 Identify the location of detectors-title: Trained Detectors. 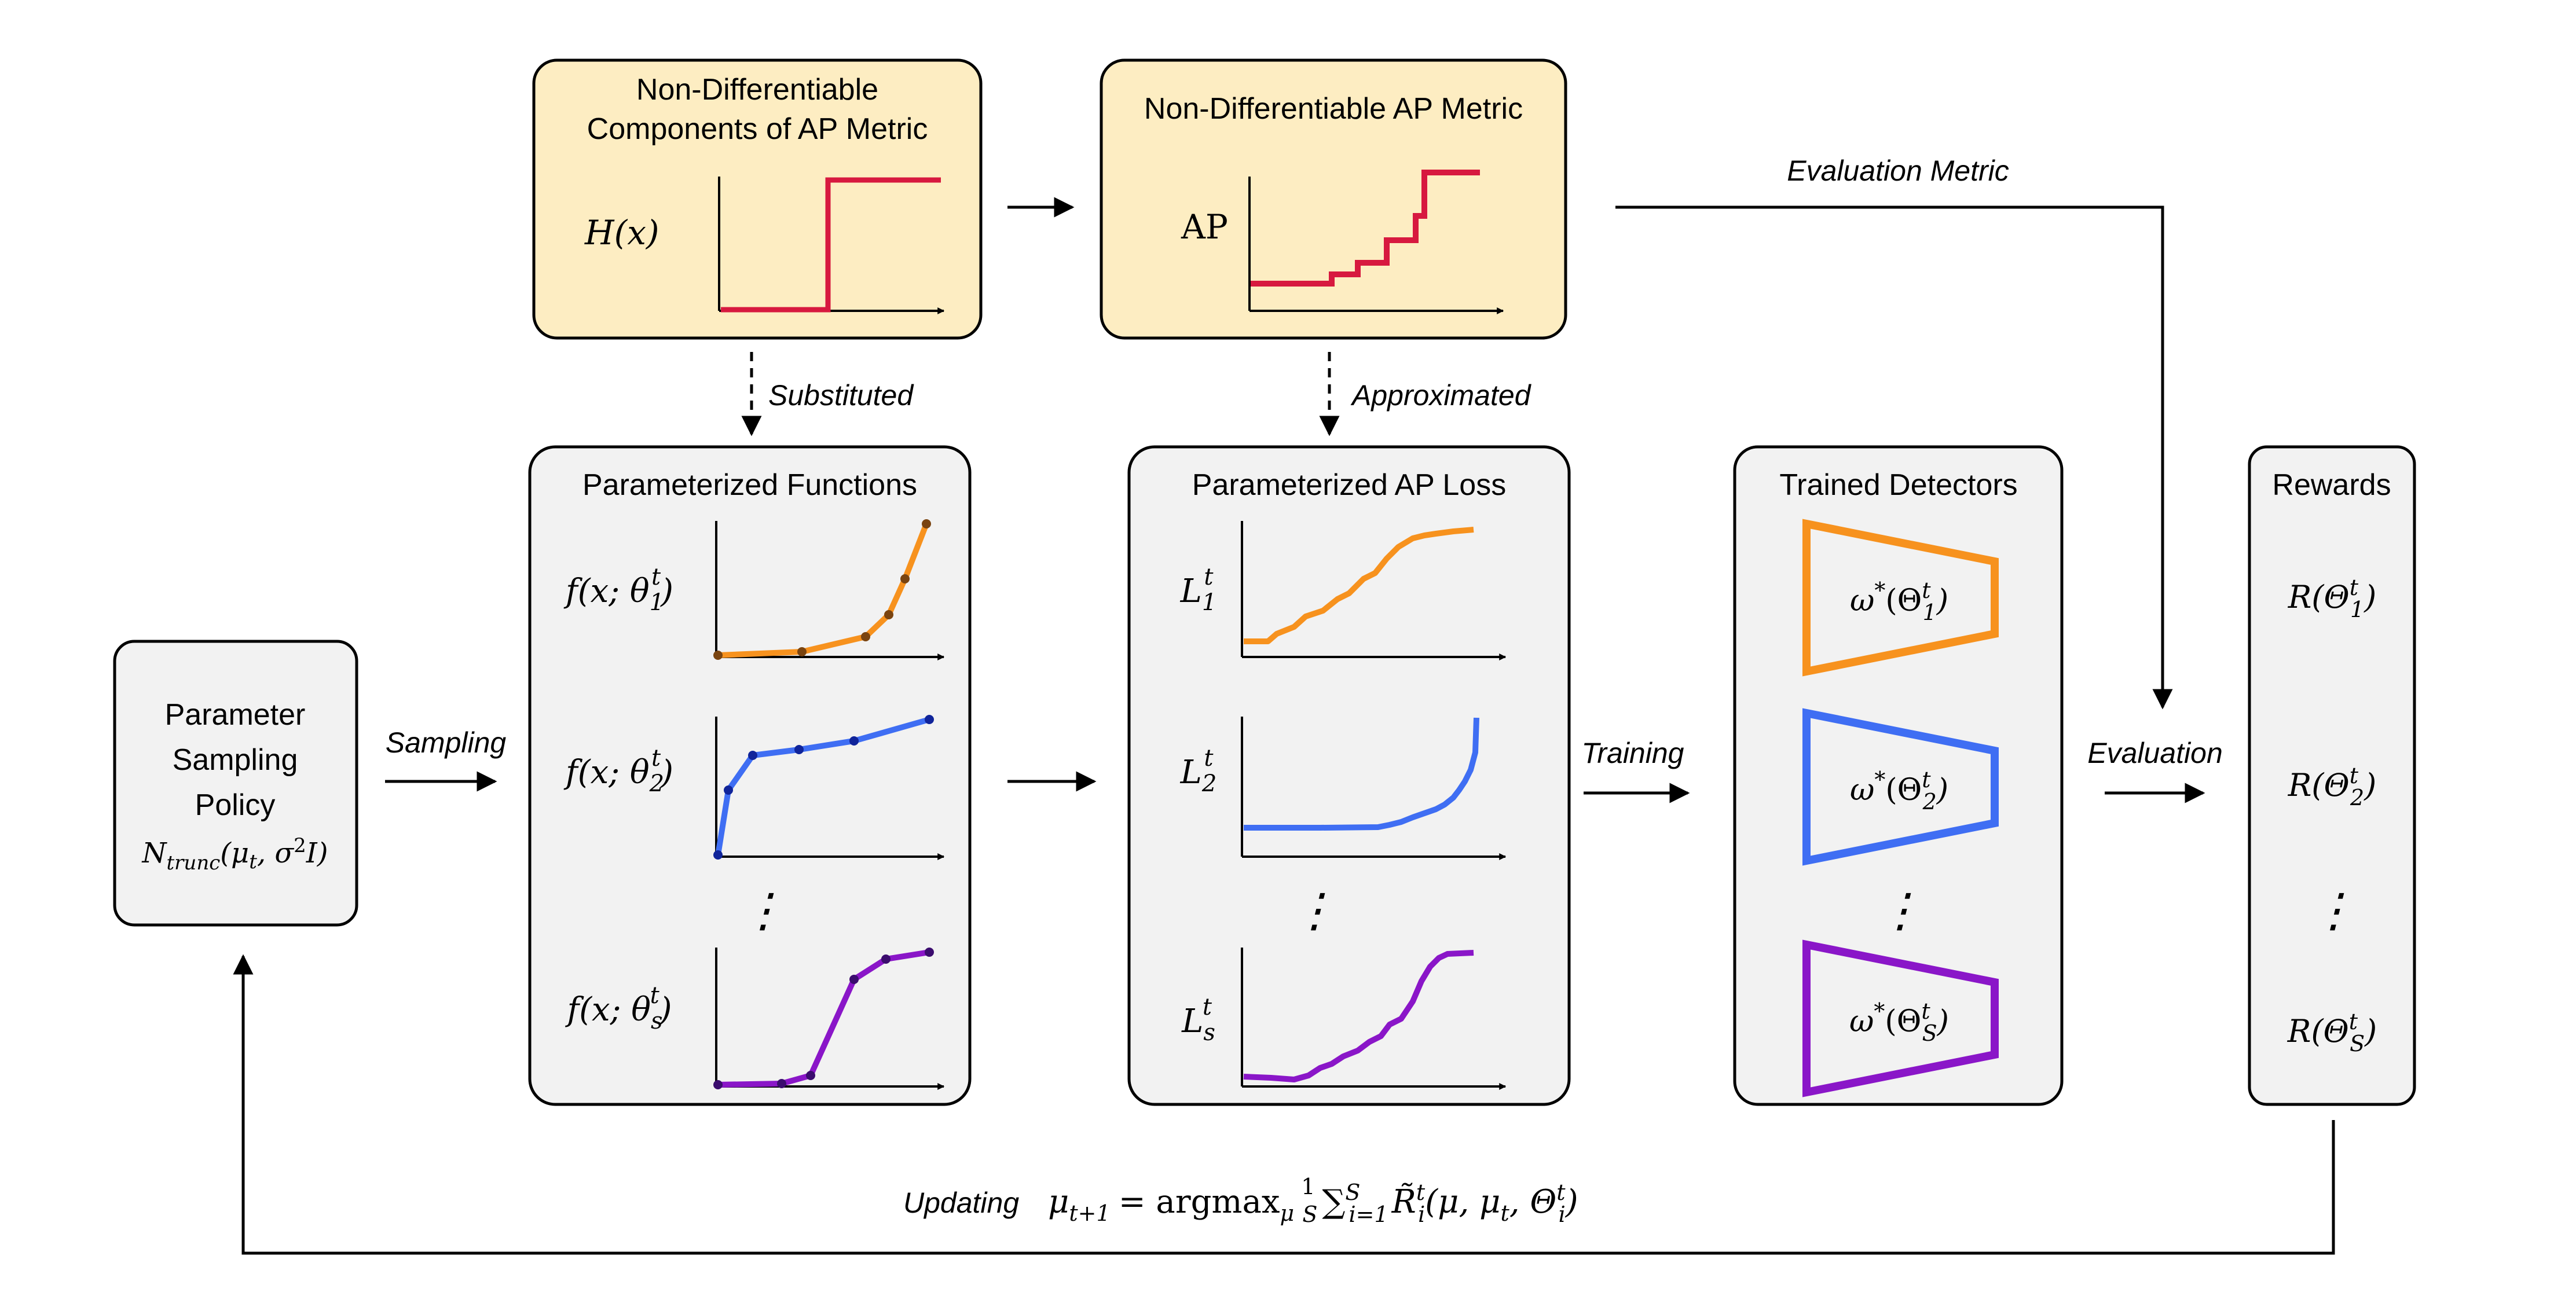
(1898, 485).